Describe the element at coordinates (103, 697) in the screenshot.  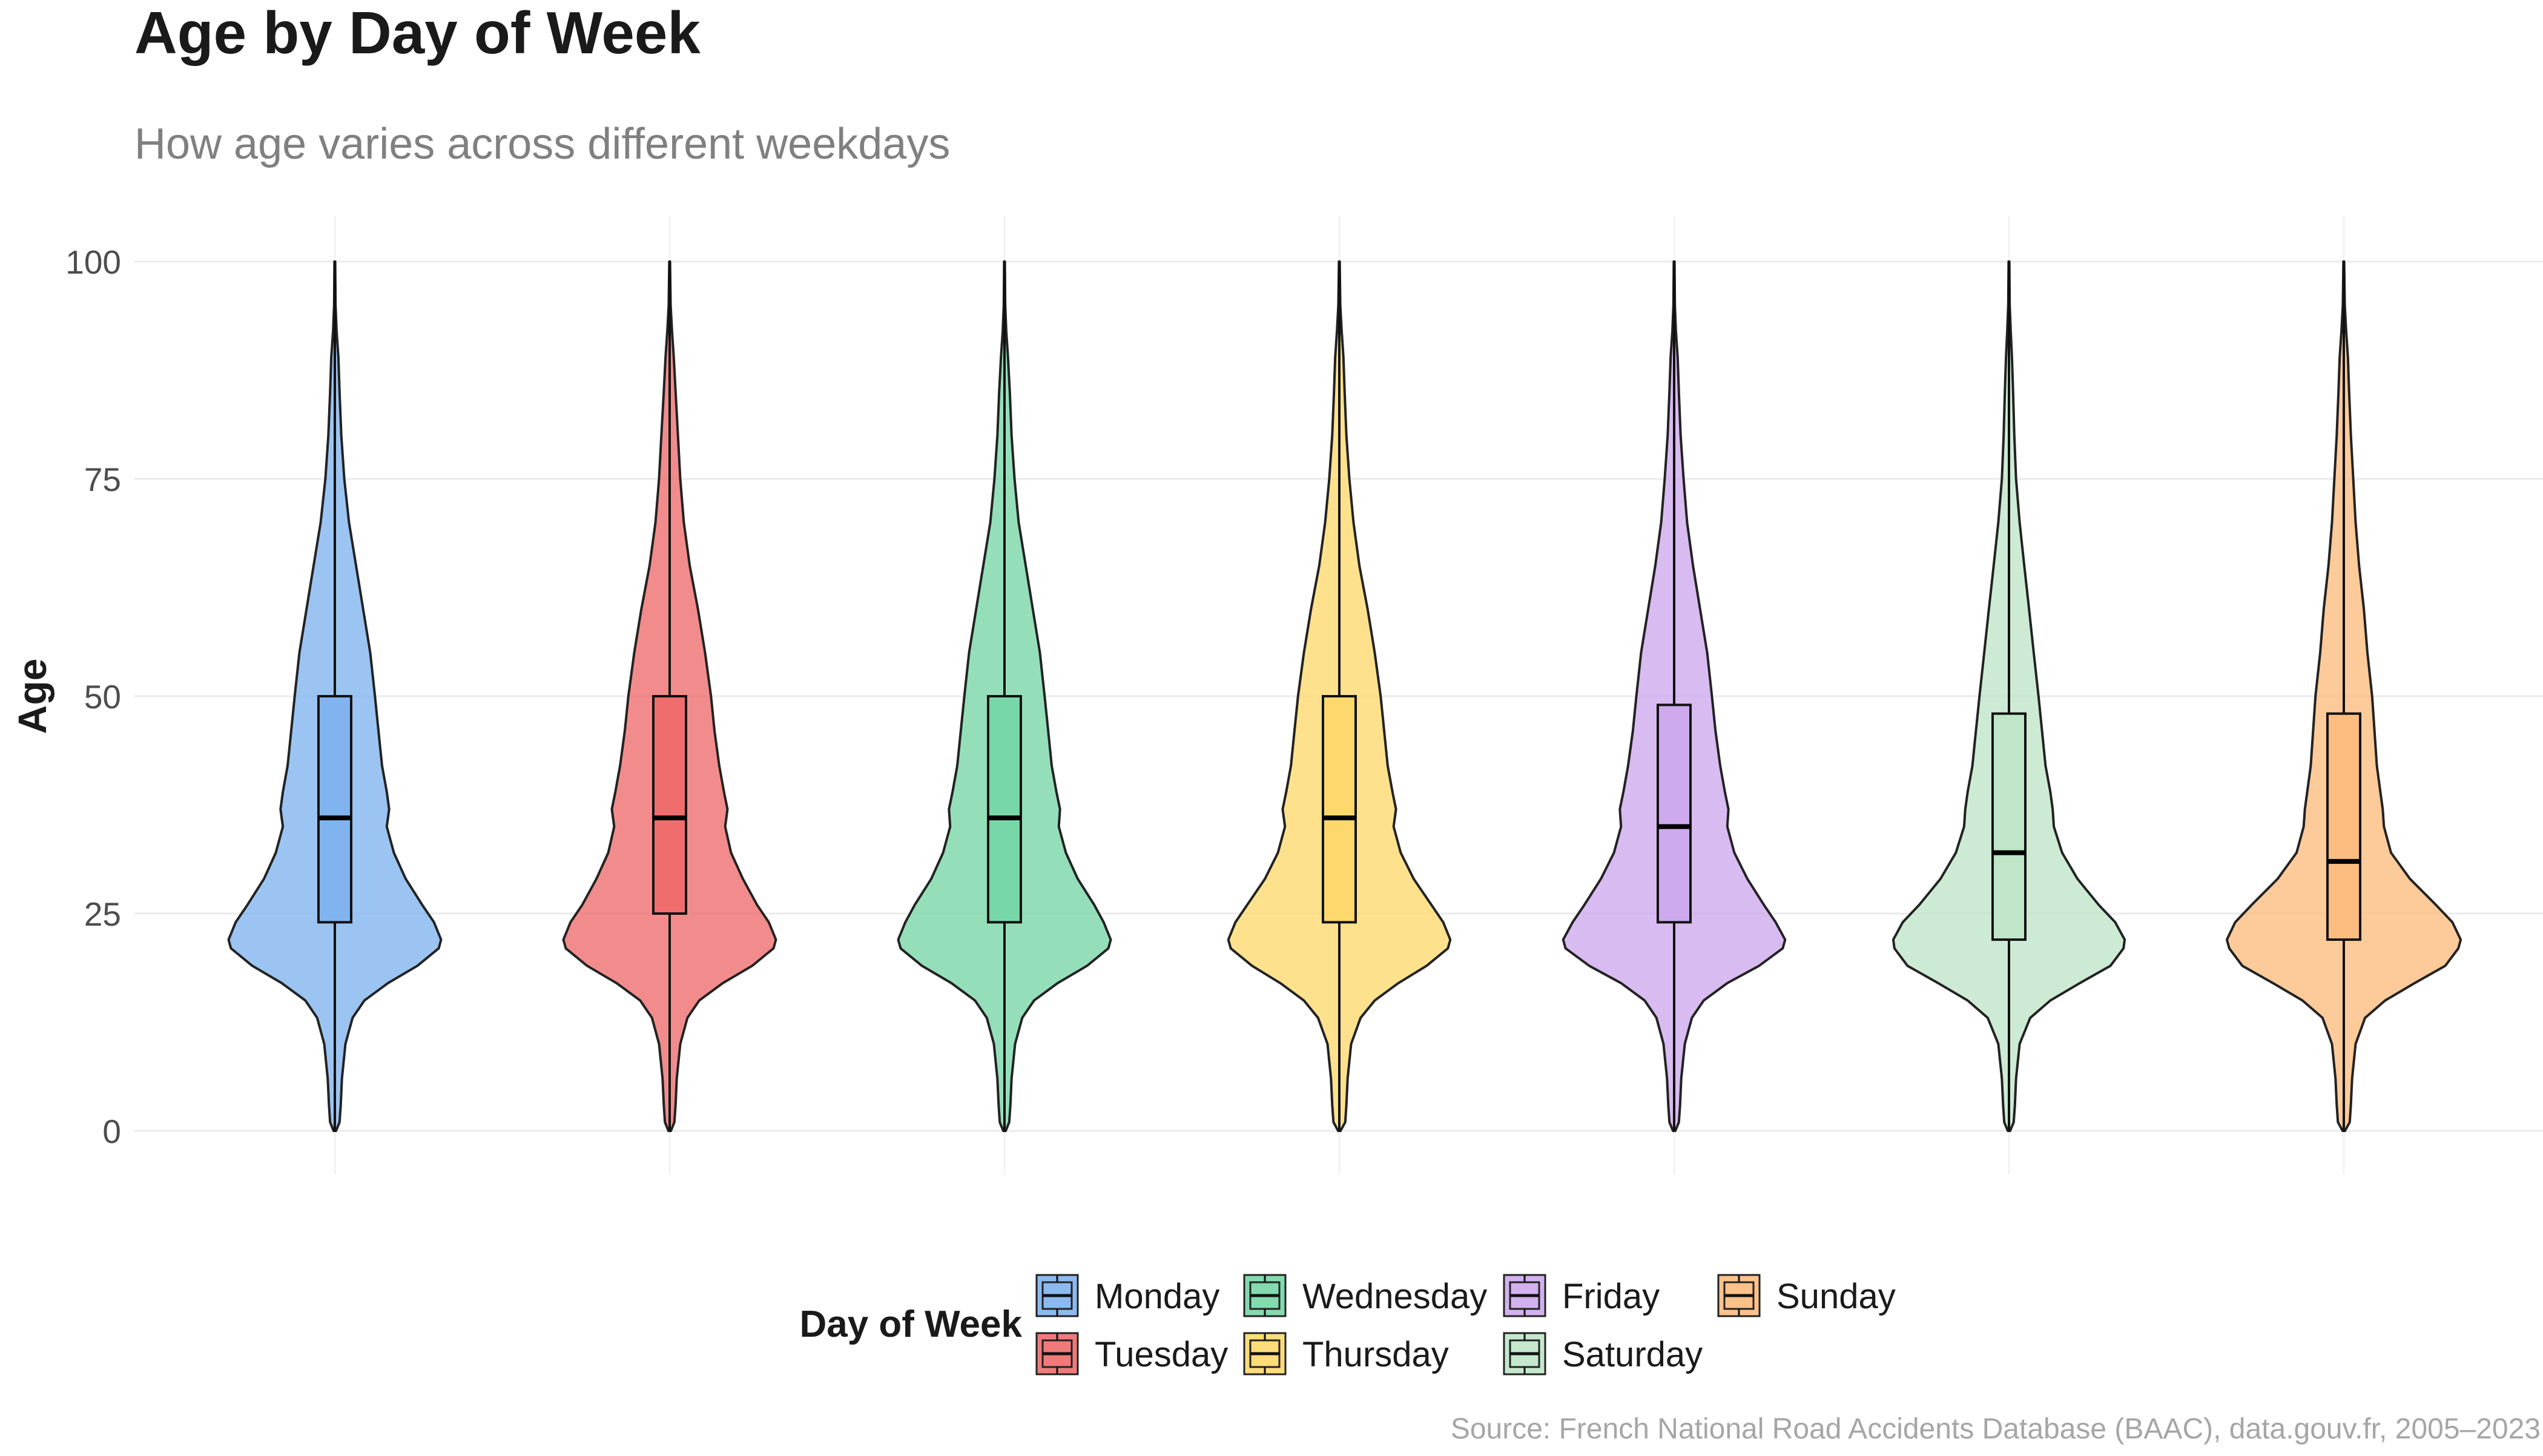
I see `y-tick-label: 50` at that location.